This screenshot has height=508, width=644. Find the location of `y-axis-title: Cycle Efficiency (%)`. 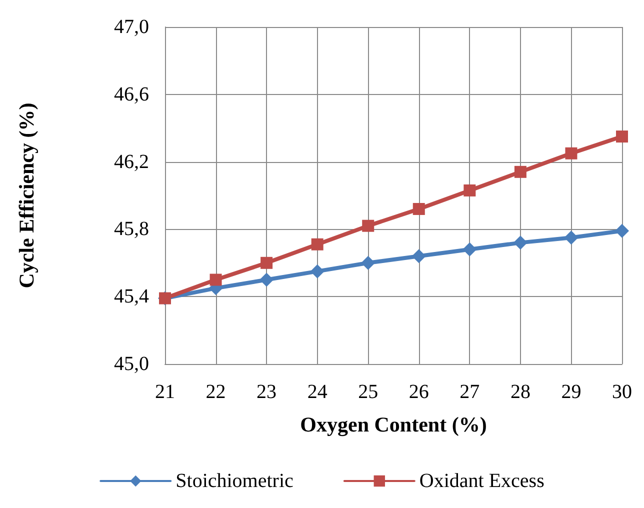

y-axis-title: Cycle Efficiency (%) is located at coordinates (26, 195).